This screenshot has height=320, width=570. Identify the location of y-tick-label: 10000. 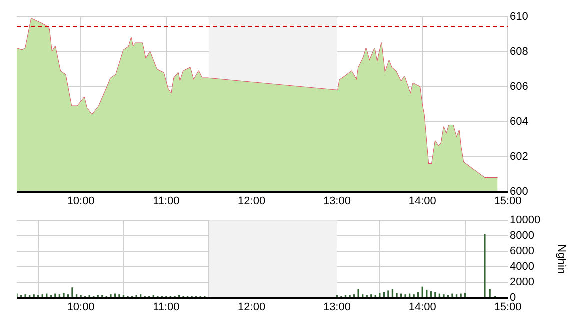
(525, 220).